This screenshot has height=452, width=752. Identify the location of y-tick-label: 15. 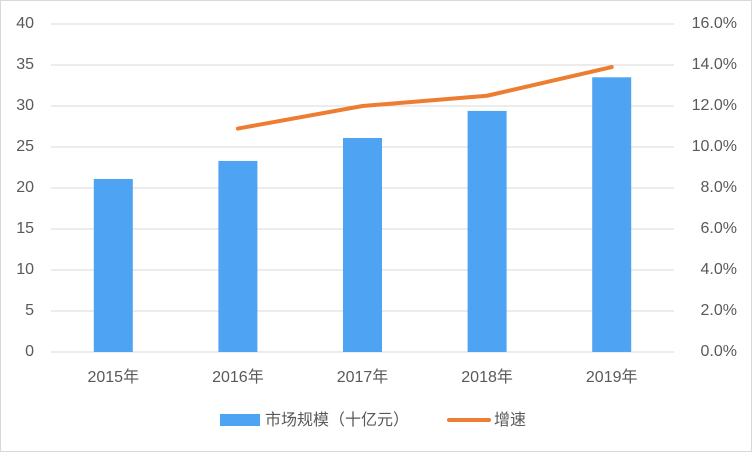
(25, 228).